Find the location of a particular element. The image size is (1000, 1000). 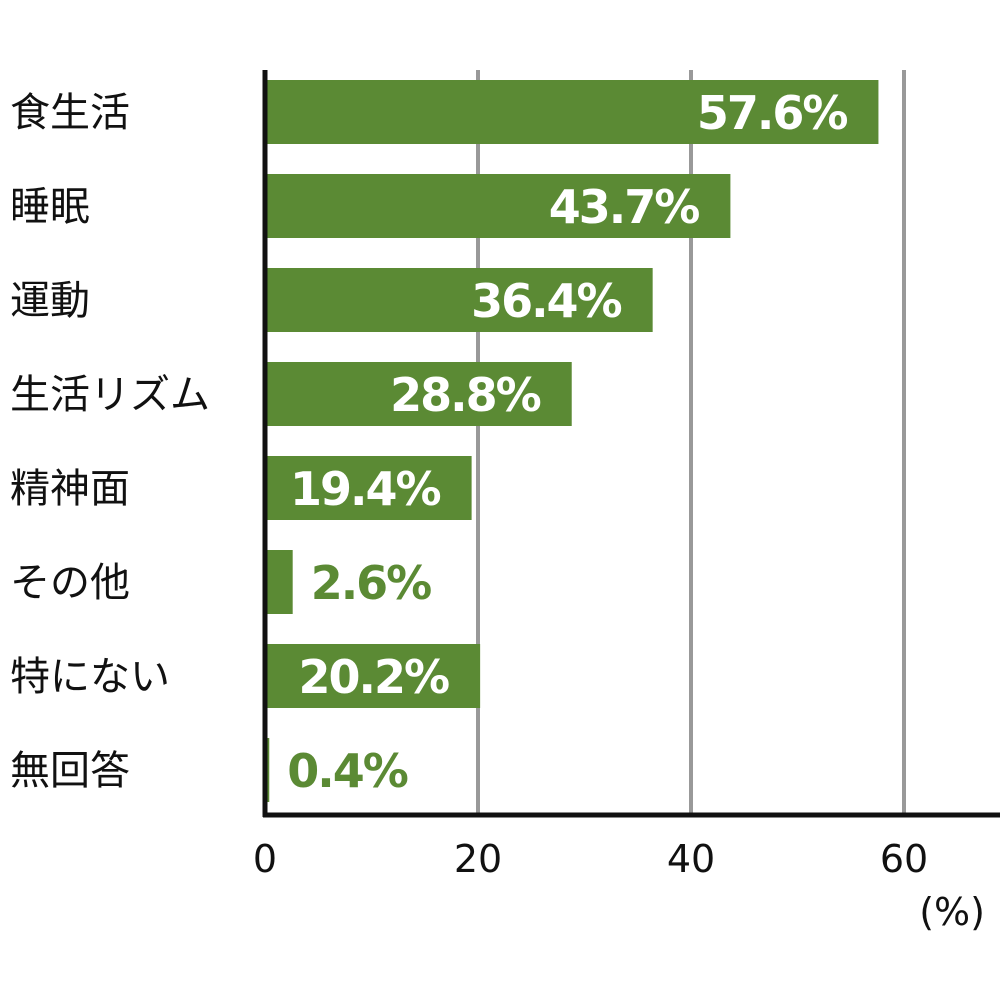

x-tick-label-60: 60 is located at coordinates (904, 859).